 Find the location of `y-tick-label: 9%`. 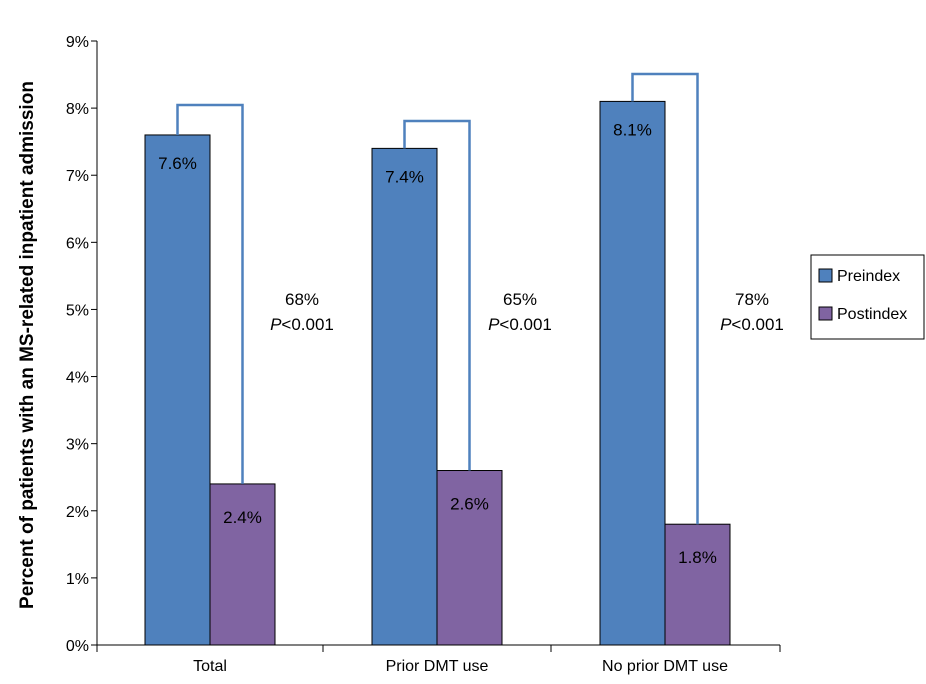

y-tick-label: 9% is located at coordinates (77, 42).